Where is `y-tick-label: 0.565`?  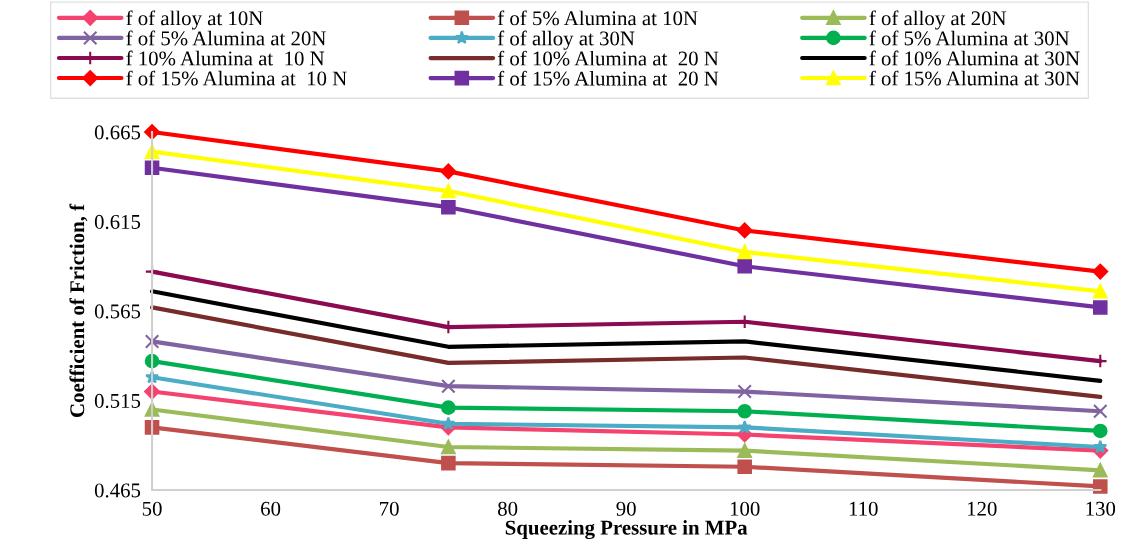
y-tick-label: 0.565 is located at coordinates (117, 311).